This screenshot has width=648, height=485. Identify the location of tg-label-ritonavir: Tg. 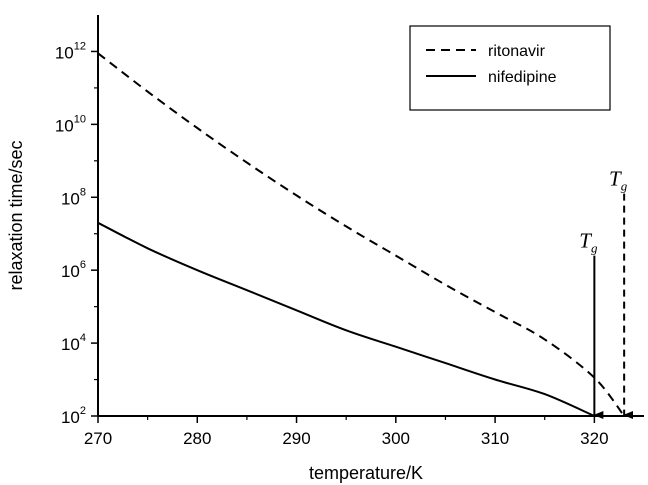
(618, 180).